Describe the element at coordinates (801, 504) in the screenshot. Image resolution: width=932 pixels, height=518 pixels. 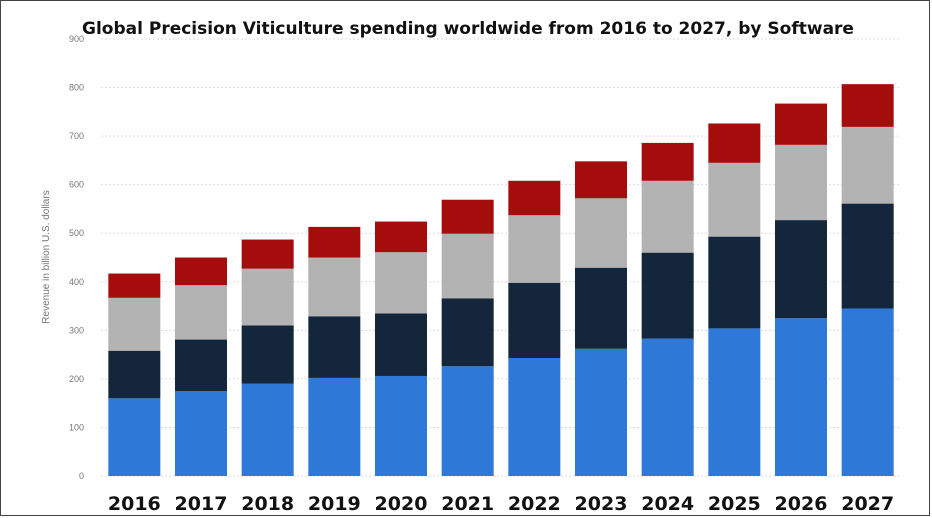
I see `x-tick-label-2026: 2026` at that location.